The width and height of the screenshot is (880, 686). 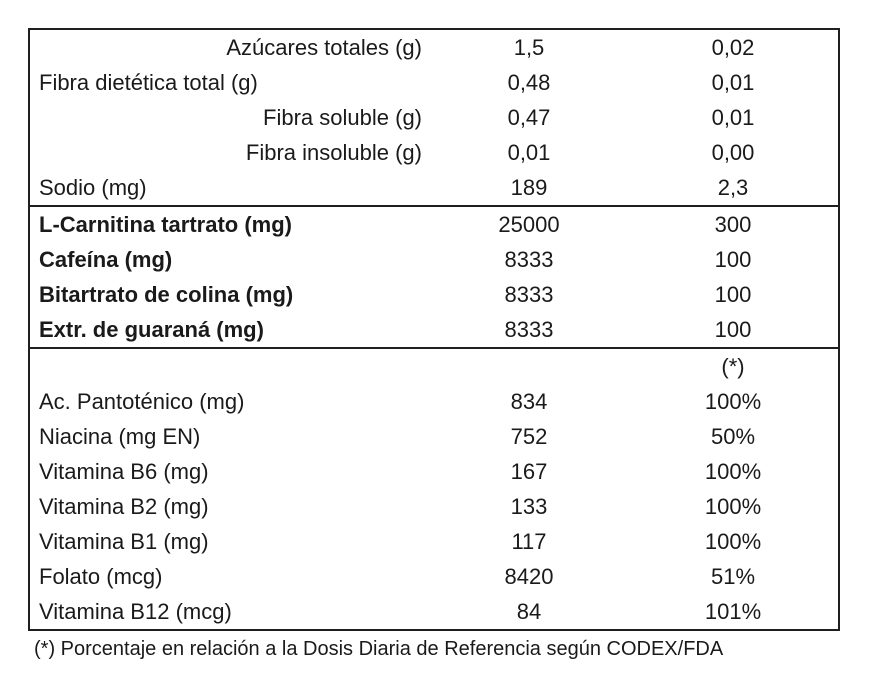 What do you see at coordinates (124, 541) in the screenshot?
I see `nutrient-label: Vitamina B1 (mg)` at bounding box center [124, 541].